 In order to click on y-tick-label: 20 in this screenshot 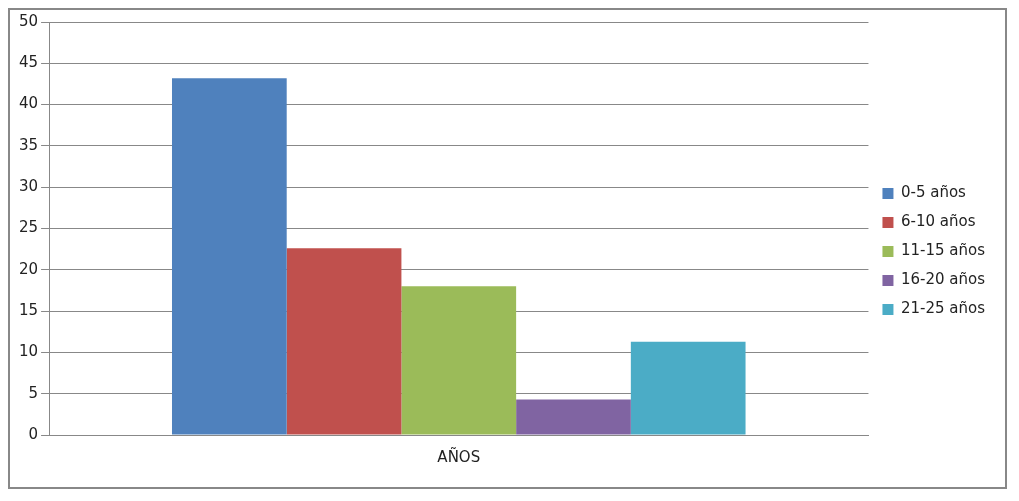, I will do `click(28, 268)`.